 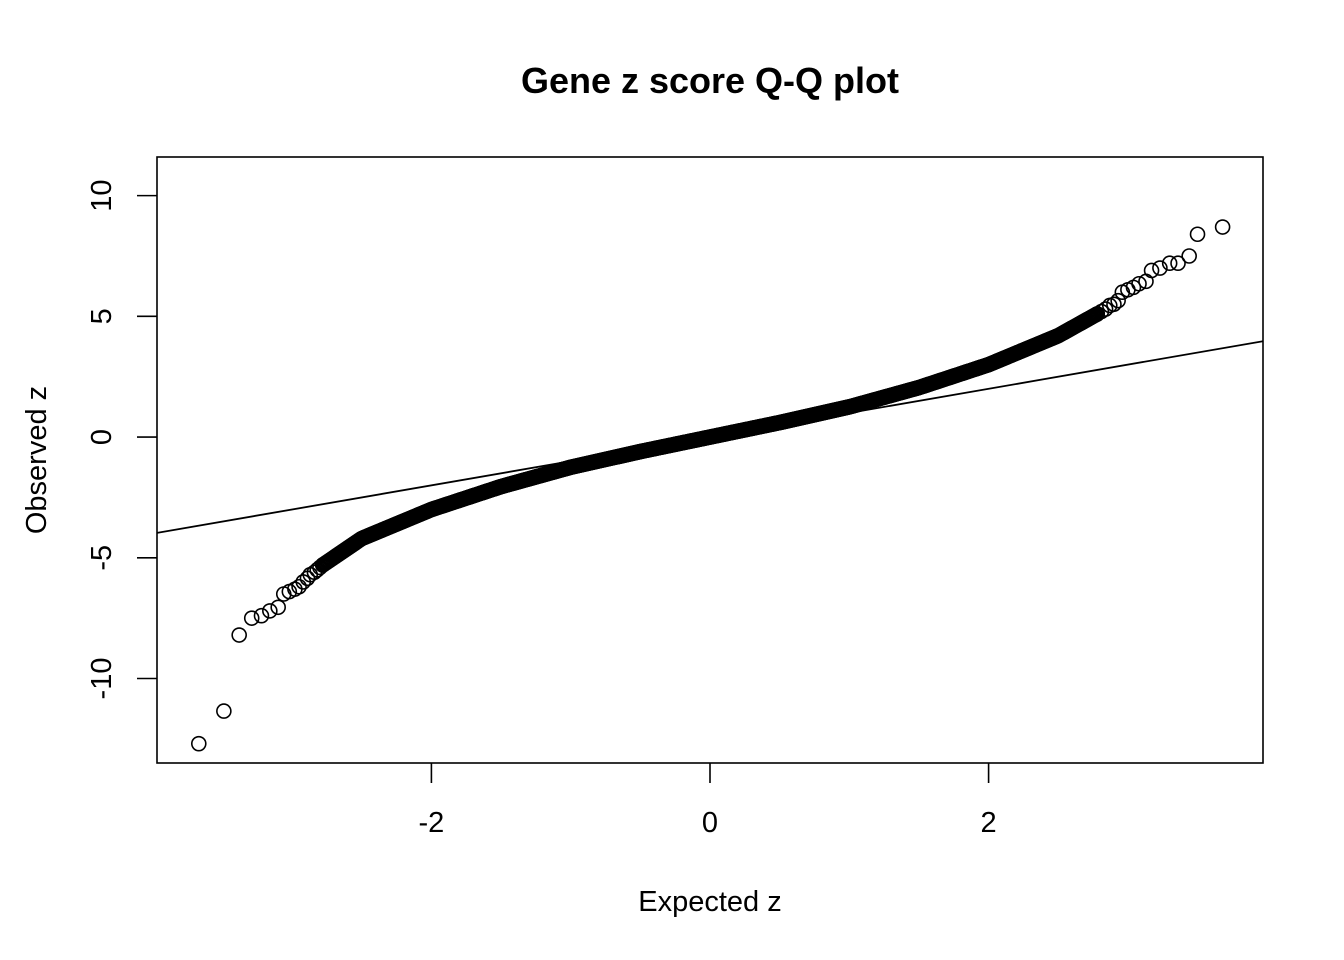 What do you see at coordinates (37, 460) in the screenshot?
I see `y-axis-label: Observed z` at bounding box center [37, 460].